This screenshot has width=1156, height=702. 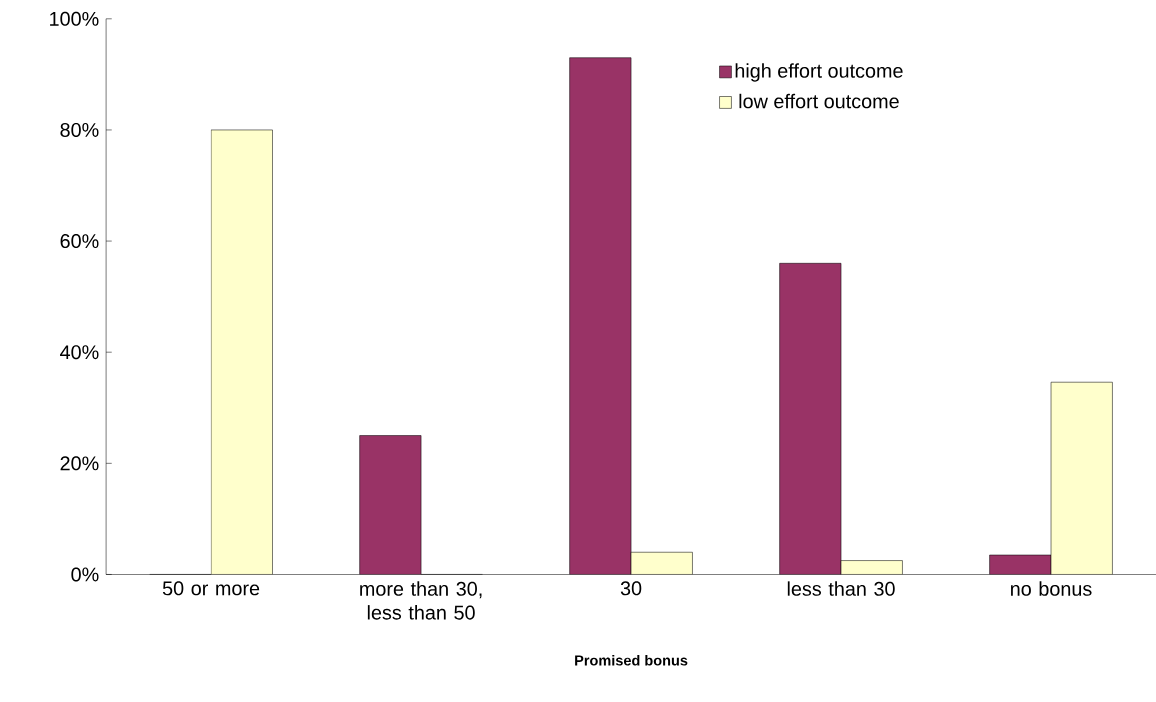 What do you see at coordinates (74, 18) in the screenshot?
I see `y-tick-label: 100%` at bounding box center [74, 18].